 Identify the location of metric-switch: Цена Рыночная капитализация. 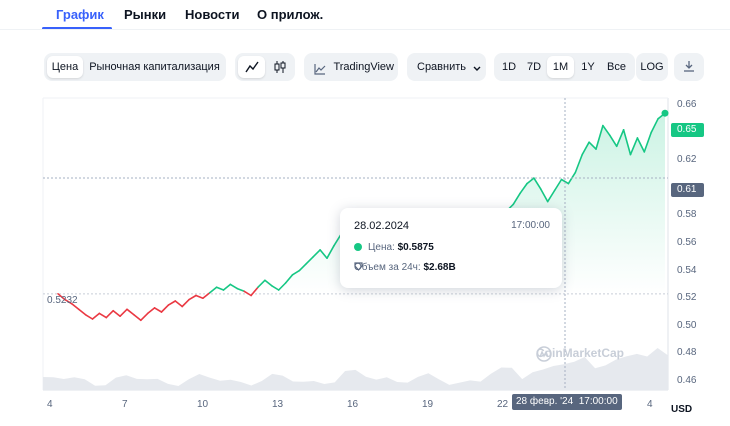
(135, 67).